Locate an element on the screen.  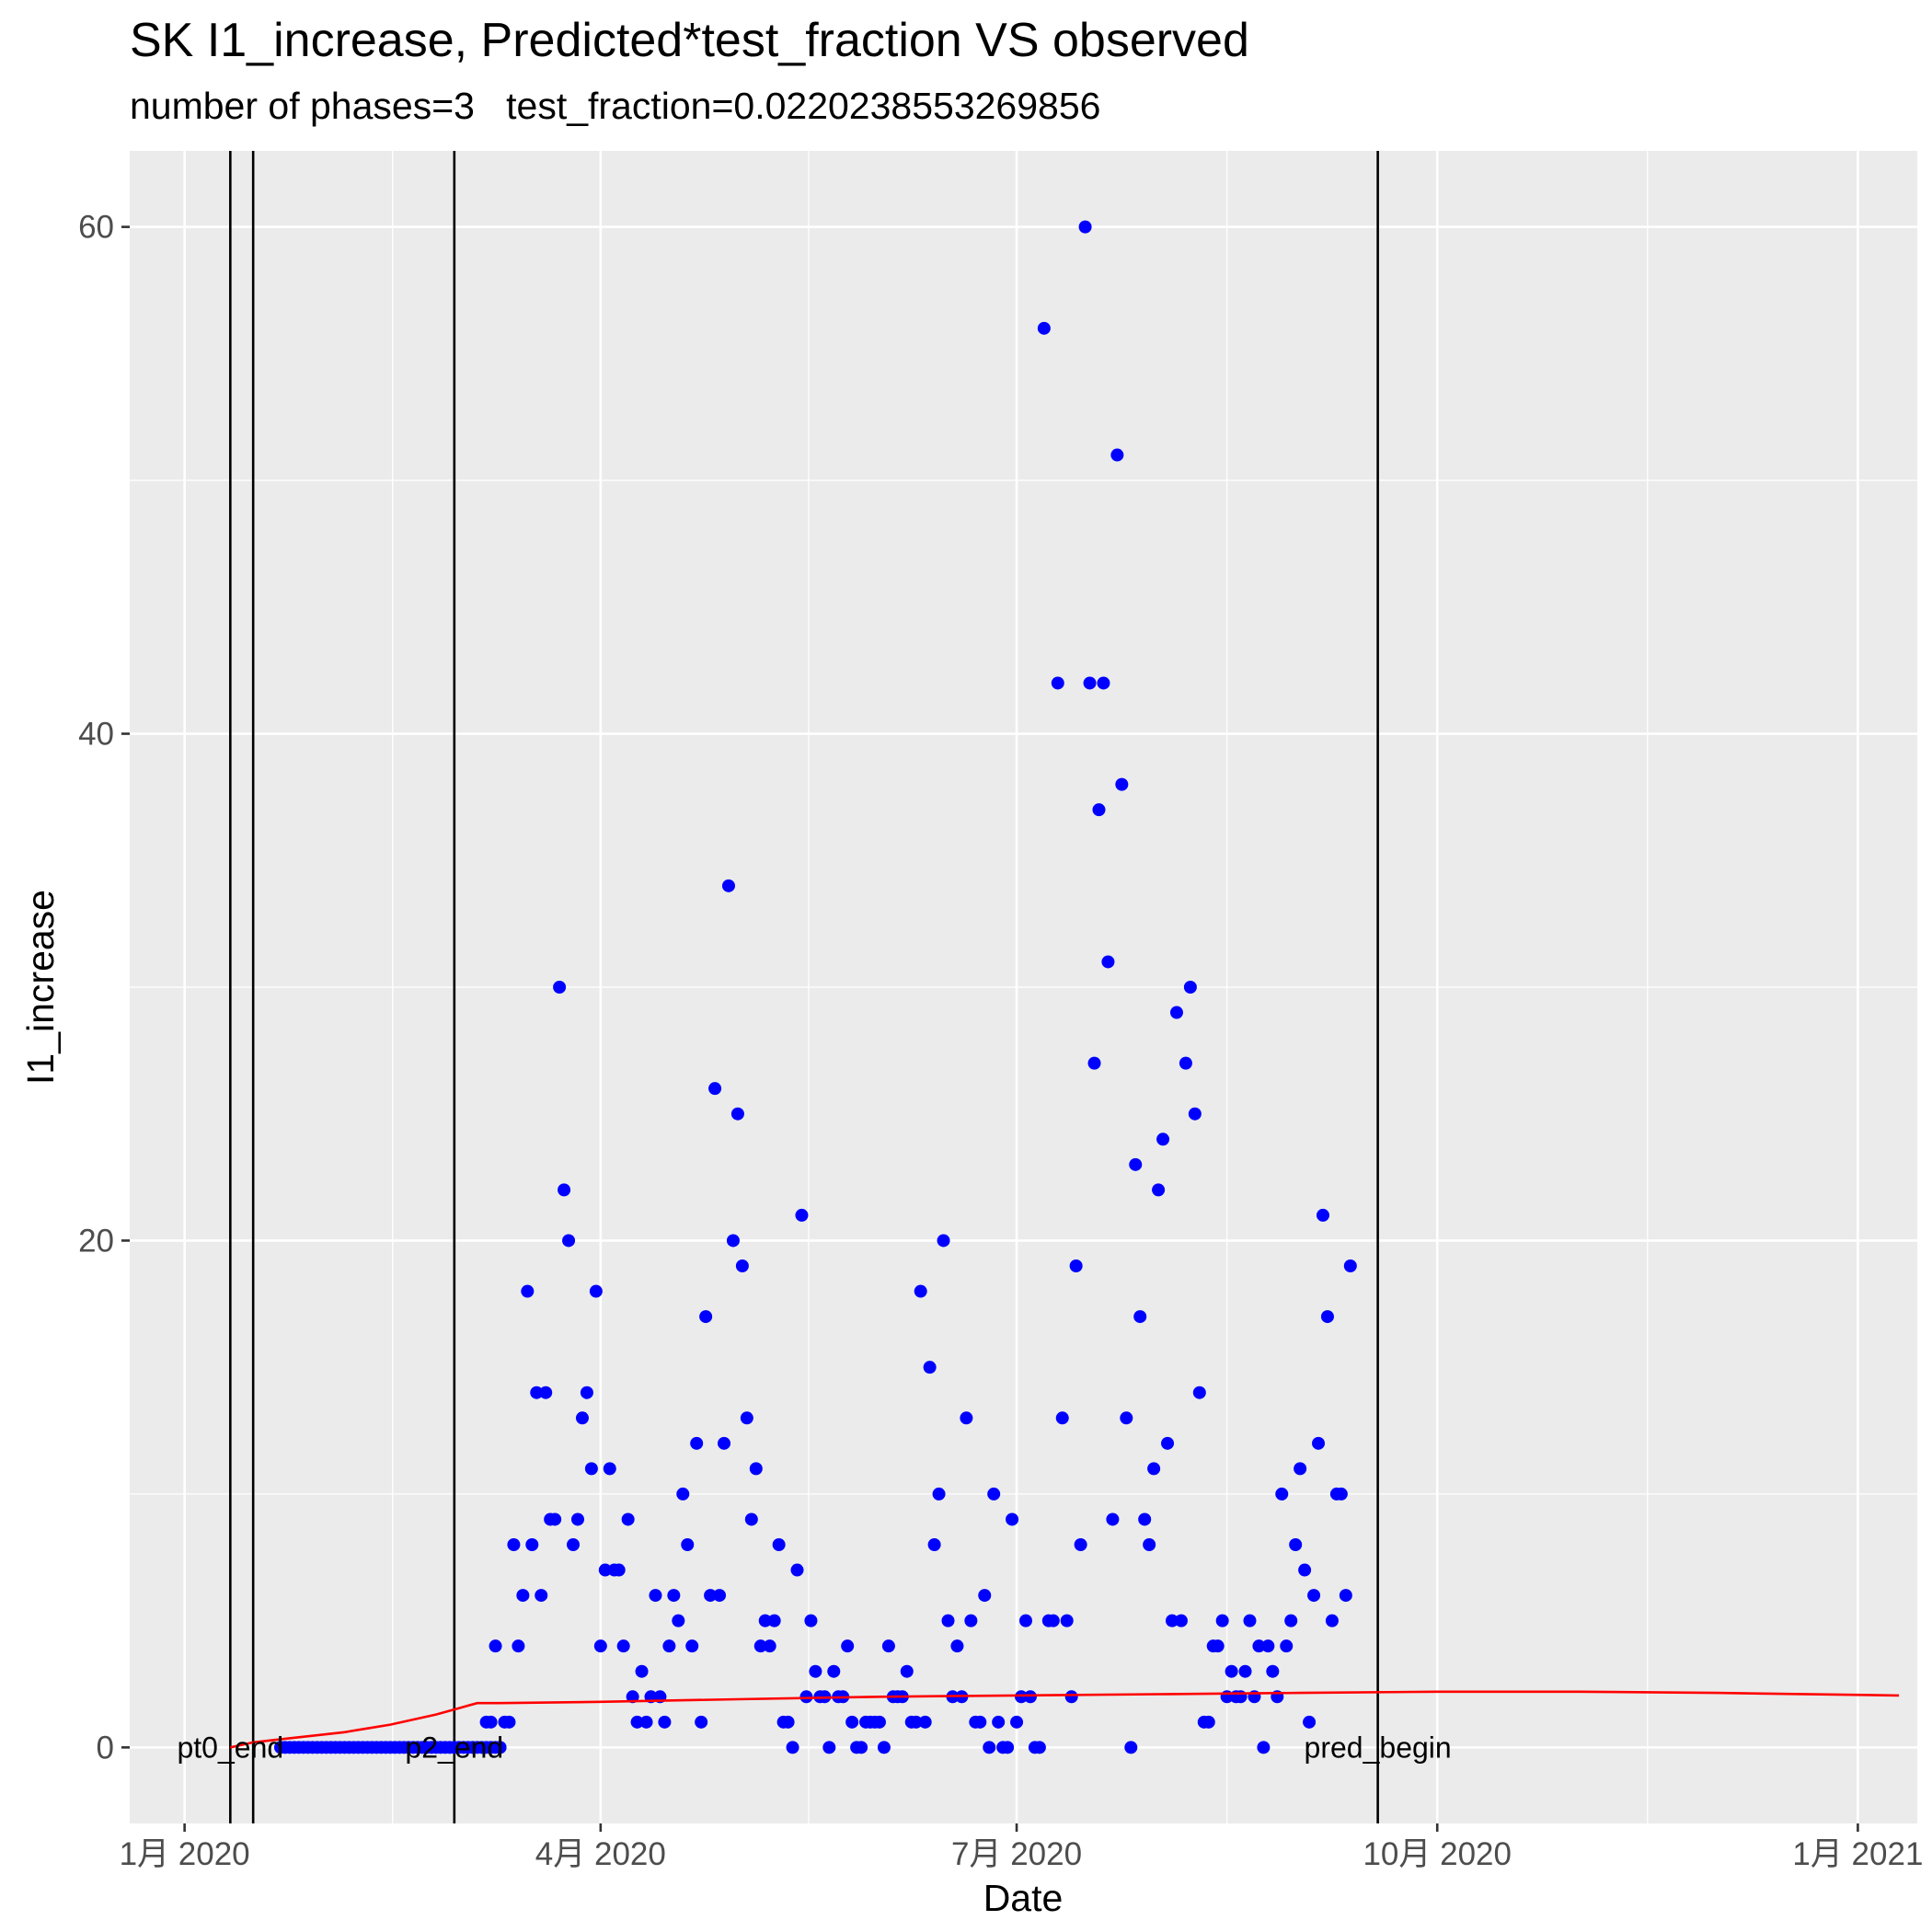
y-tick-label: 20 is located at coordinates (96, 1241).